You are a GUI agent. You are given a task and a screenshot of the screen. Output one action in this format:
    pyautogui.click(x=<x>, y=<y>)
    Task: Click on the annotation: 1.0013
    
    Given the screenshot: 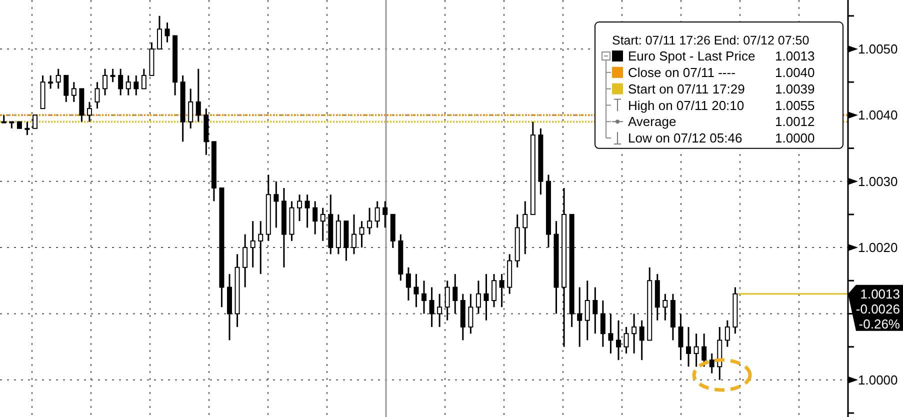 What is the action you would take?
    pyautogui.click(x=795, y=56)
    